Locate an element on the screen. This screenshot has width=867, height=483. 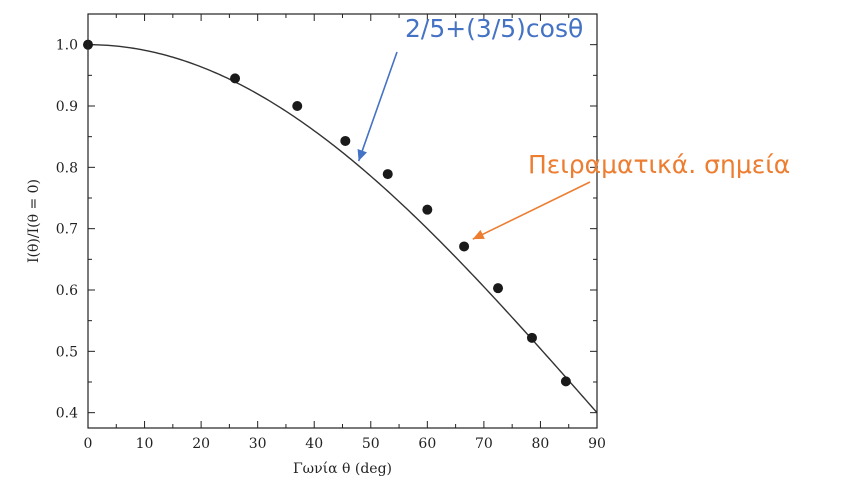
x-tick-label: 70 is located at coordinates (484, 444).